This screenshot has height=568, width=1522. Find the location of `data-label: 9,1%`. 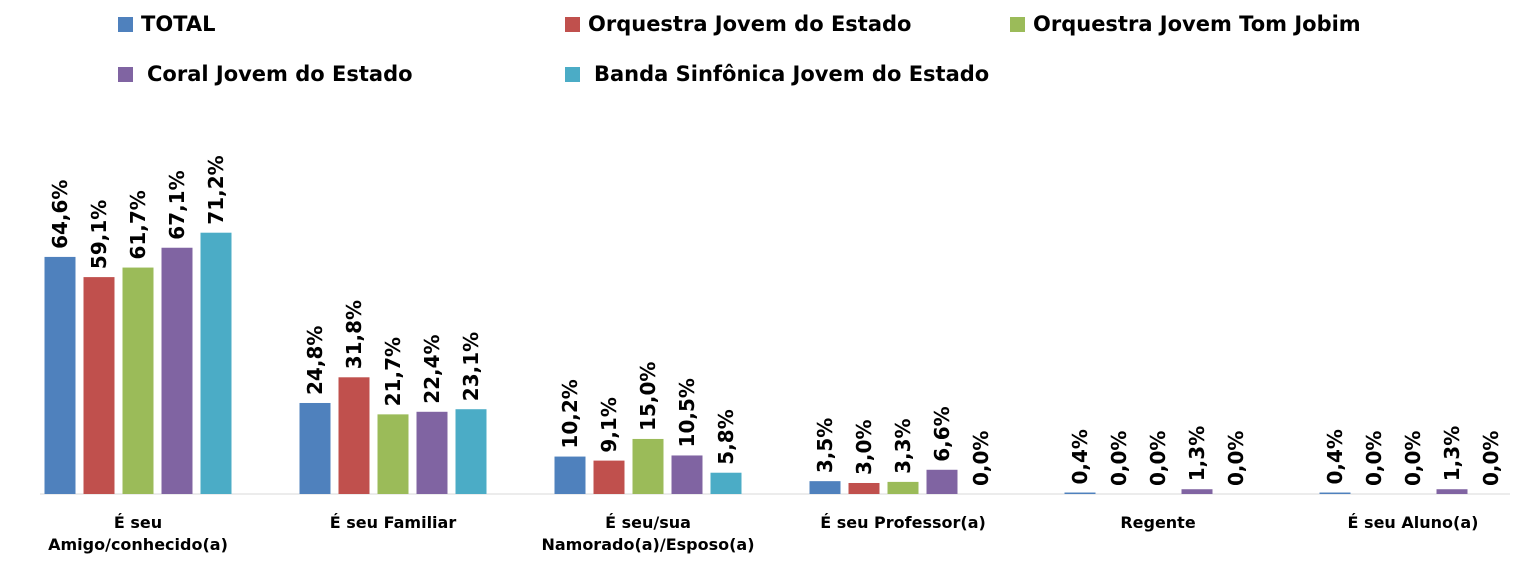

data-label: 9,1% is located at coordinates (609, 424).